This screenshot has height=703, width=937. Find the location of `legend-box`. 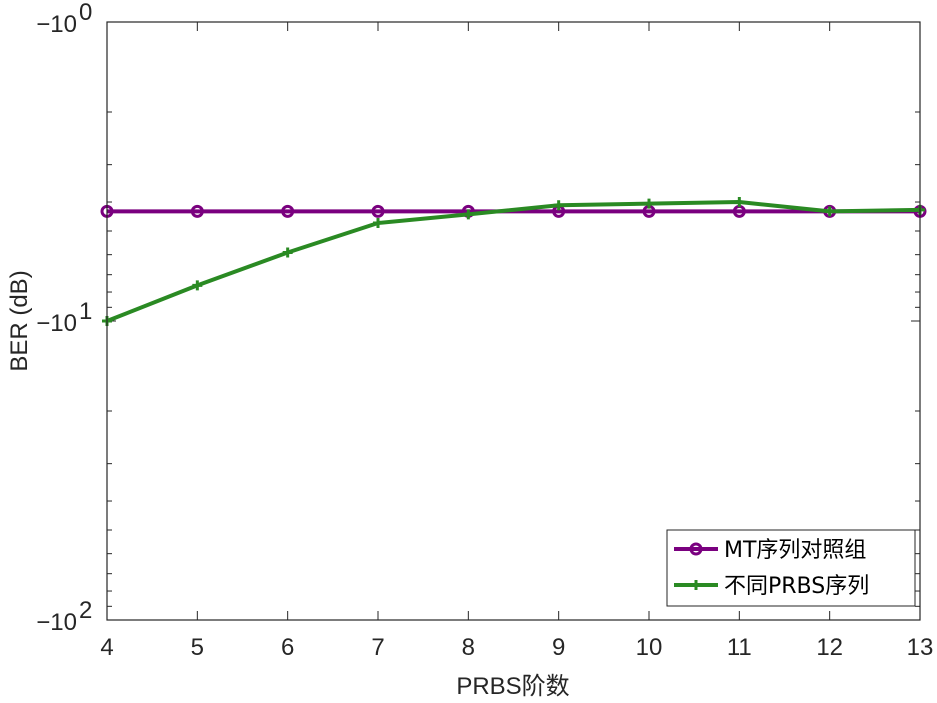

legend-box is located at coordinates (791, 568).